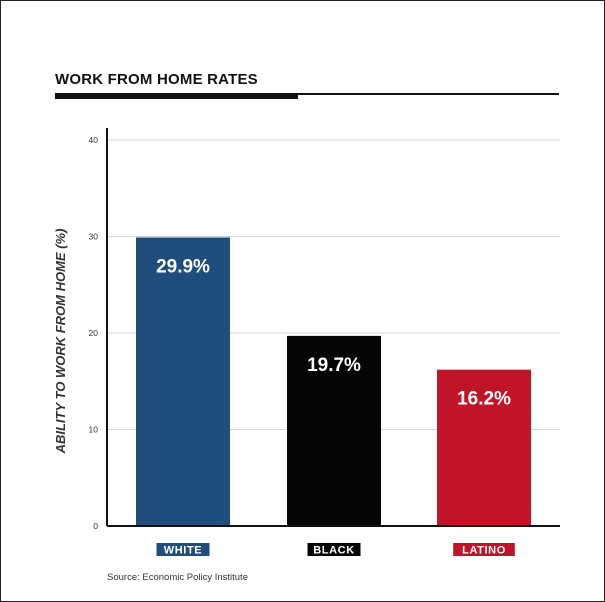 The image size is (605, 602). I want to click on category-badge-latino, so click(484, 549).